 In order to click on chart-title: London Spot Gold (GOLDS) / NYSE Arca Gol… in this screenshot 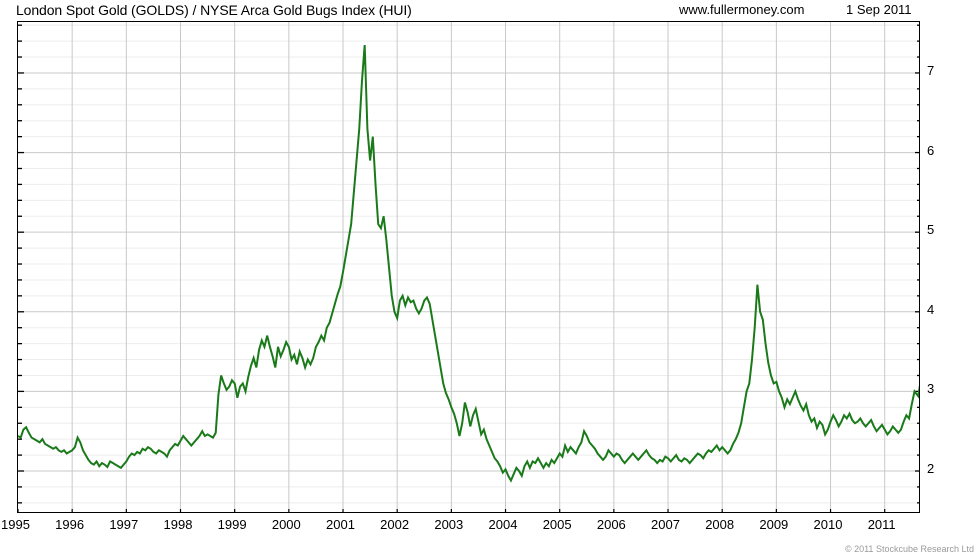, I will do `click(214, 10)`.